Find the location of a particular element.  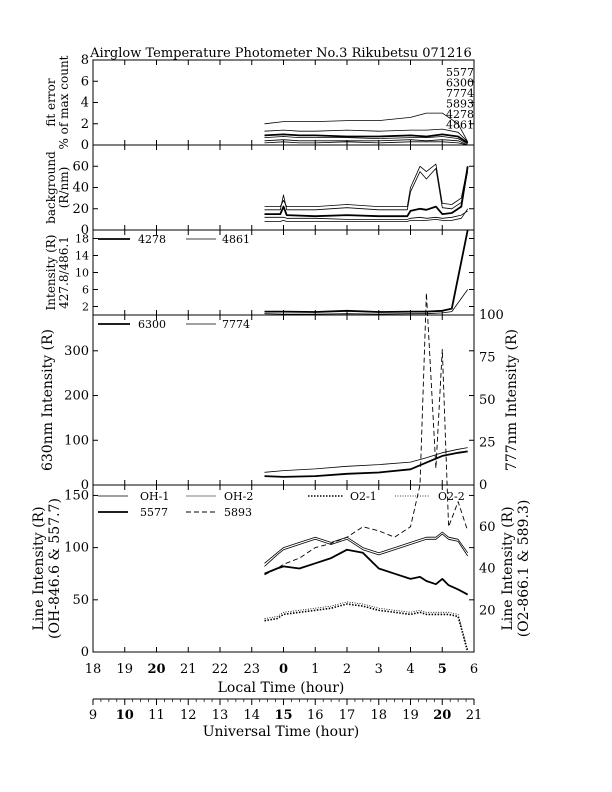

local-tick-label: 1 is located at coordinates (315, 669).